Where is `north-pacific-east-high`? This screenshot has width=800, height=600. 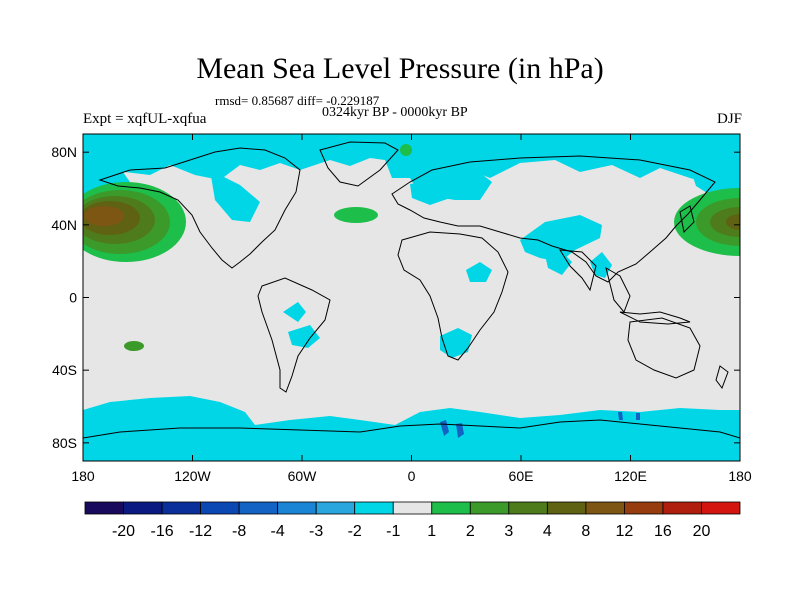 north-pacific-east-high is located at coordinates (707, 222).